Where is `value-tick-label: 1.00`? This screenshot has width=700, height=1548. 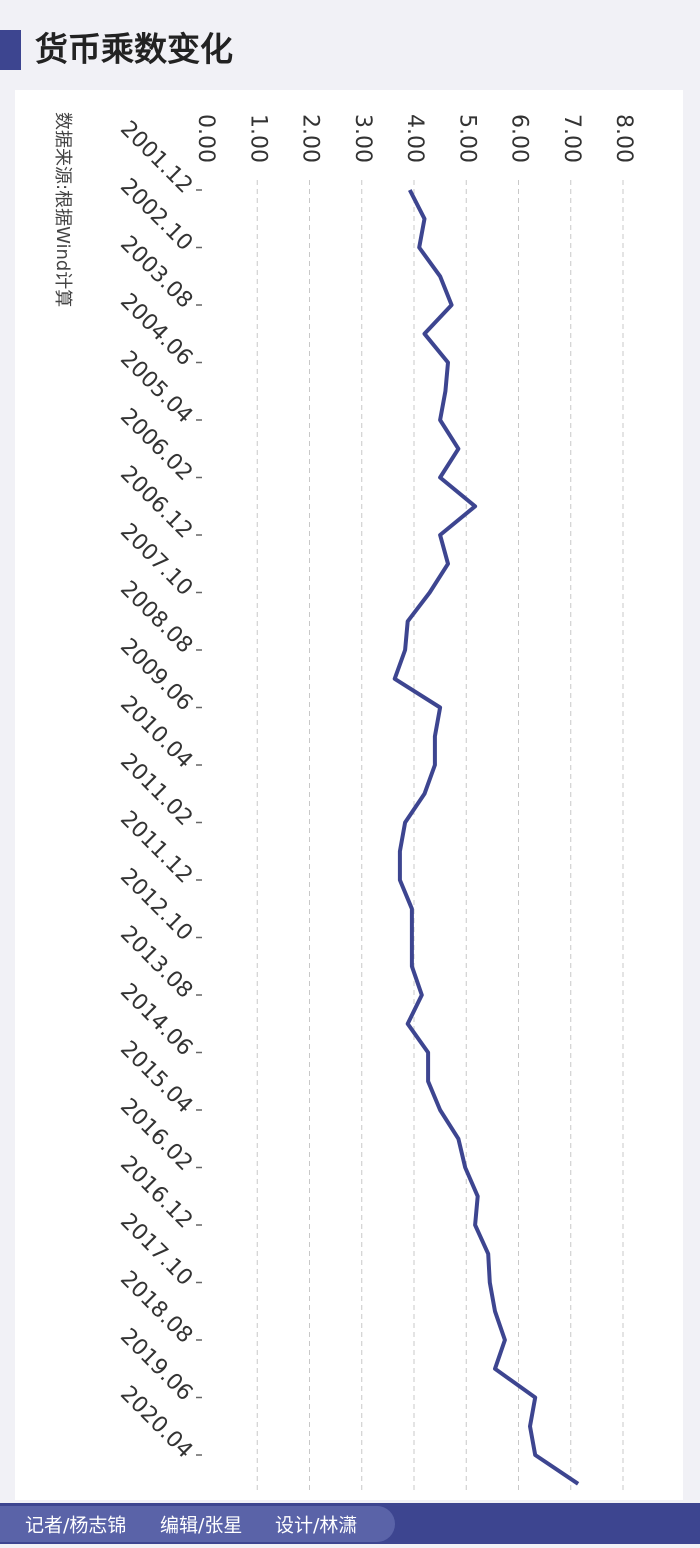 value-tick-label: 1.00 is located at coordinates (257, 138).